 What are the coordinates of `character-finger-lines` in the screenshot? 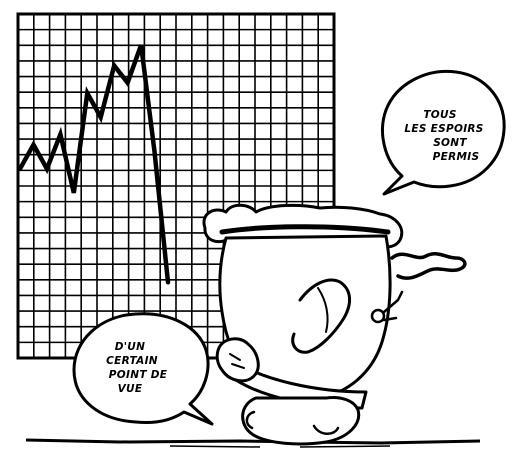 It's located at (237, 361).